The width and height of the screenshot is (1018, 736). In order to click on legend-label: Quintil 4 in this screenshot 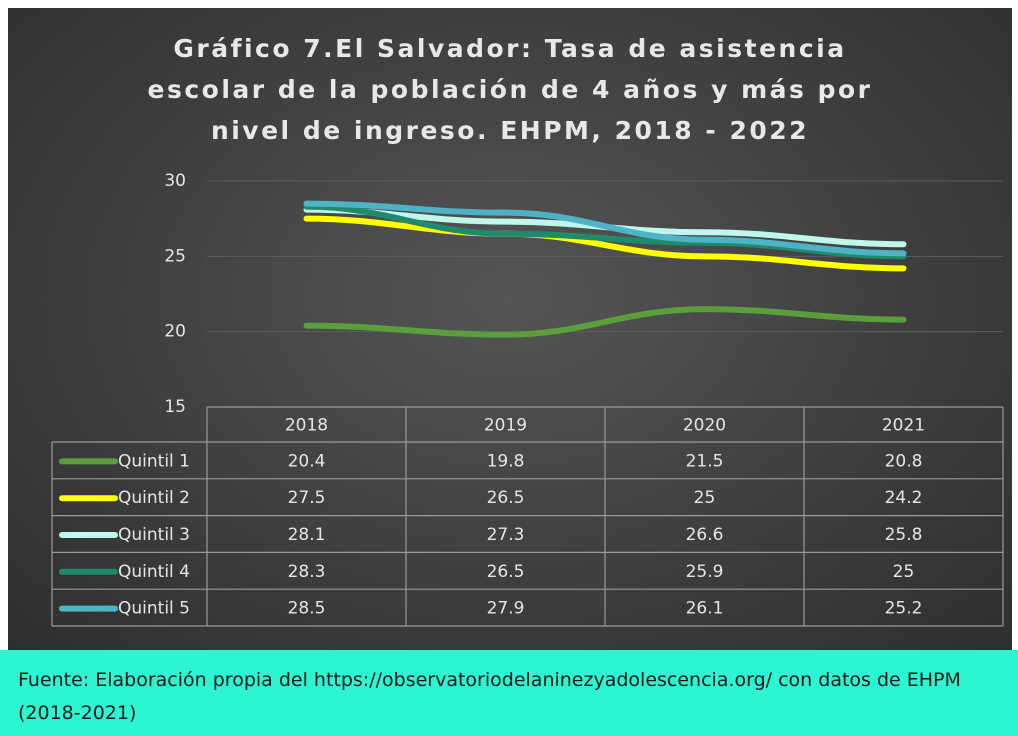, I will do `click(154, 572)`.